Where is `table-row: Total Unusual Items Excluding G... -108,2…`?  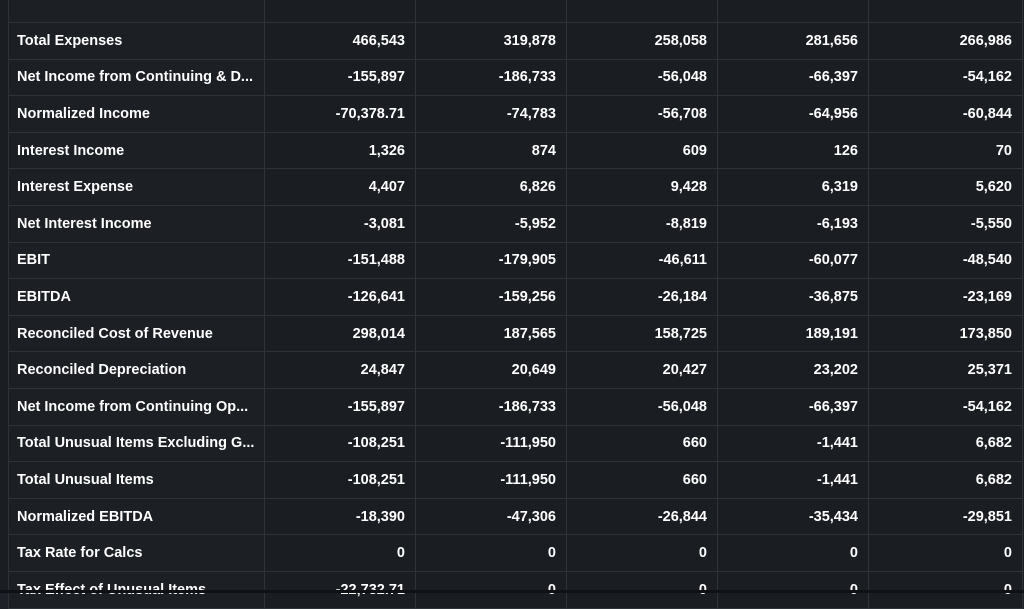
table-row: Total Unusual Items Excluding G... -108,2… is located at coordinates (515, 443).